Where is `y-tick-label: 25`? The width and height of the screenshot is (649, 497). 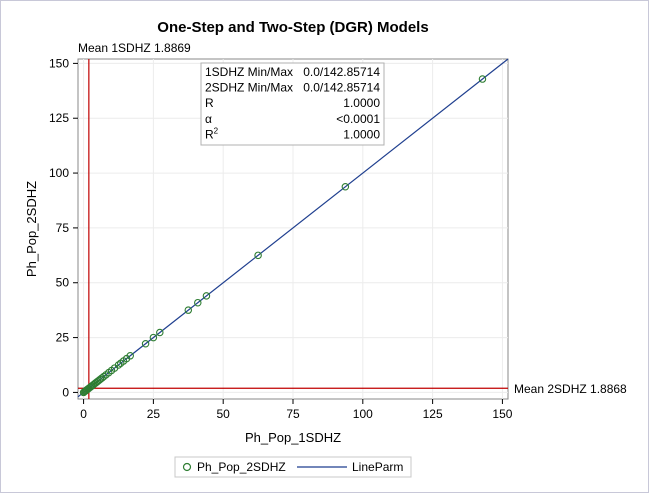 y-tick-label: 25 is located at coordinates (63, 338).